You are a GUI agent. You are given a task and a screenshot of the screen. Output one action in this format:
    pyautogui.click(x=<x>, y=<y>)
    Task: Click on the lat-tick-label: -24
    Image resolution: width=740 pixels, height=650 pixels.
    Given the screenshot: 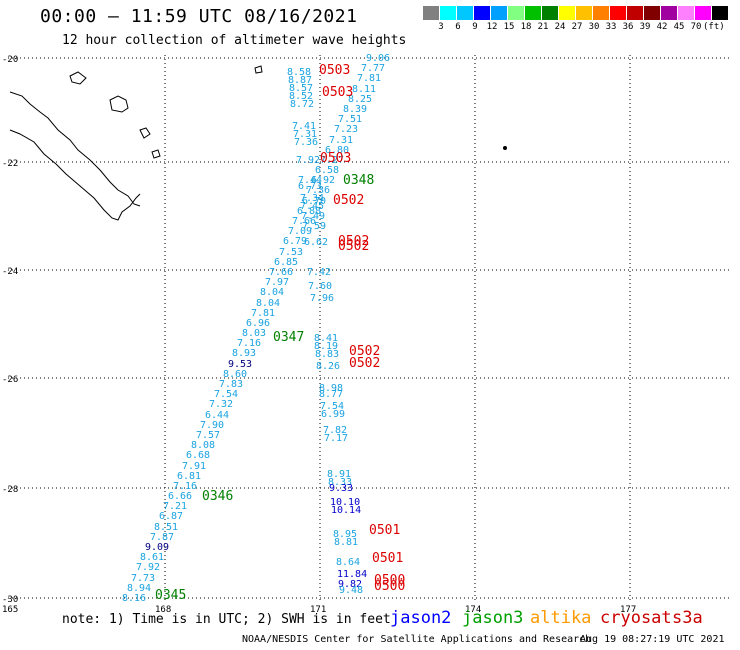 What is the action you would take?
    pyautogui.click(x=10, y=272)
    